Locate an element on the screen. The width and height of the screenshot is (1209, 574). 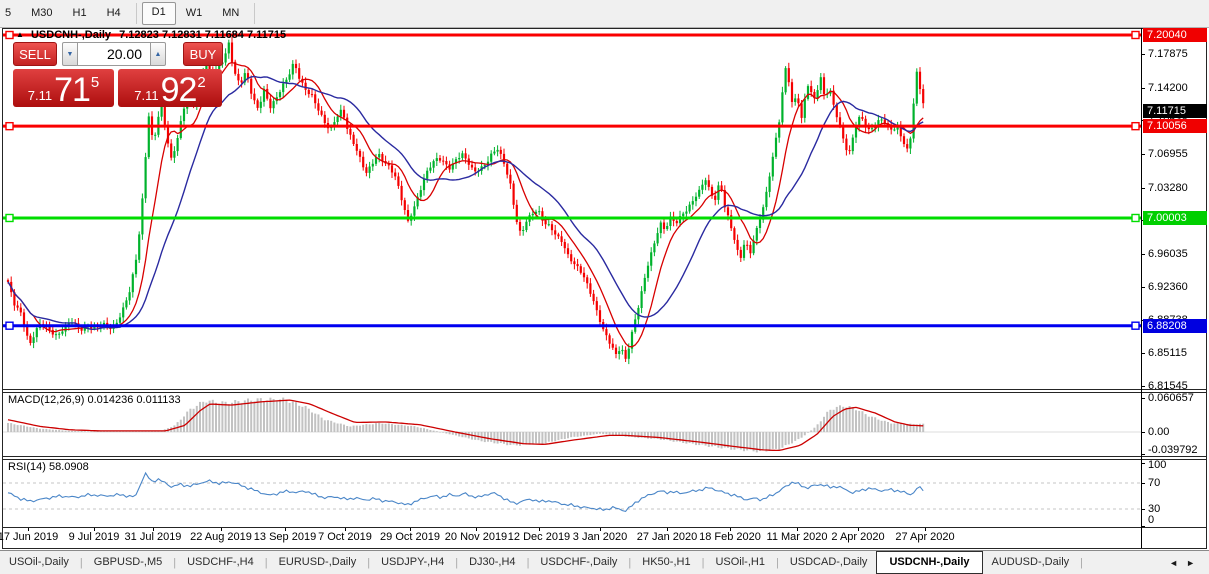
chart-frame-left is located at coordinates (2, 288).